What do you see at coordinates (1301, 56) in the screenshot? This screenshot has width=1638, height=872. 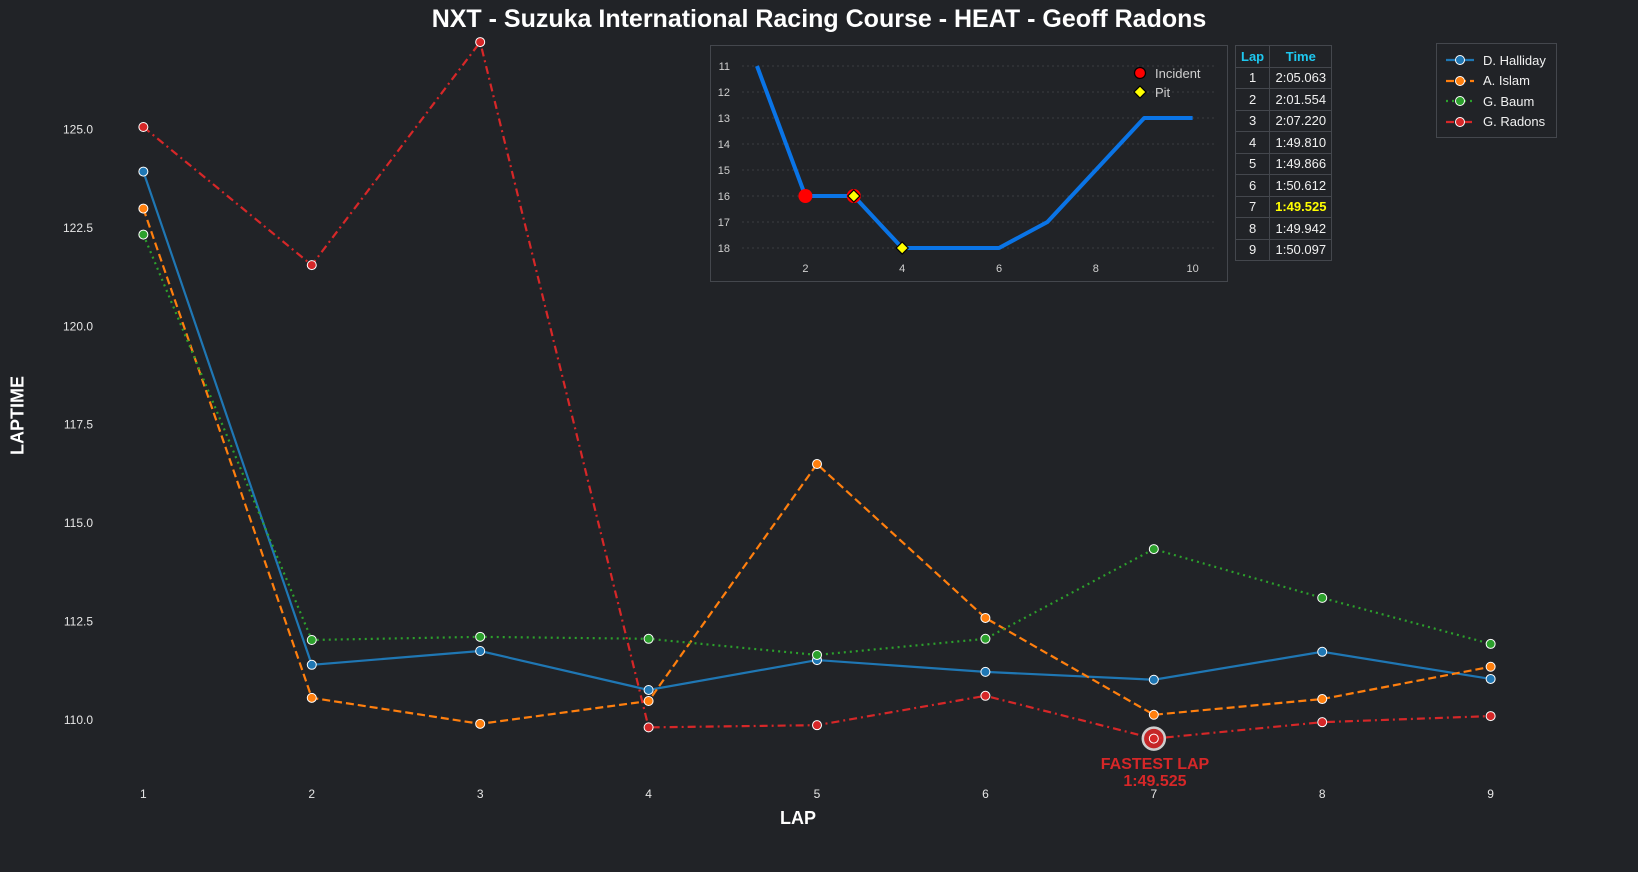 I see `table-header-time: Time` at bounding box center [1301, 56].